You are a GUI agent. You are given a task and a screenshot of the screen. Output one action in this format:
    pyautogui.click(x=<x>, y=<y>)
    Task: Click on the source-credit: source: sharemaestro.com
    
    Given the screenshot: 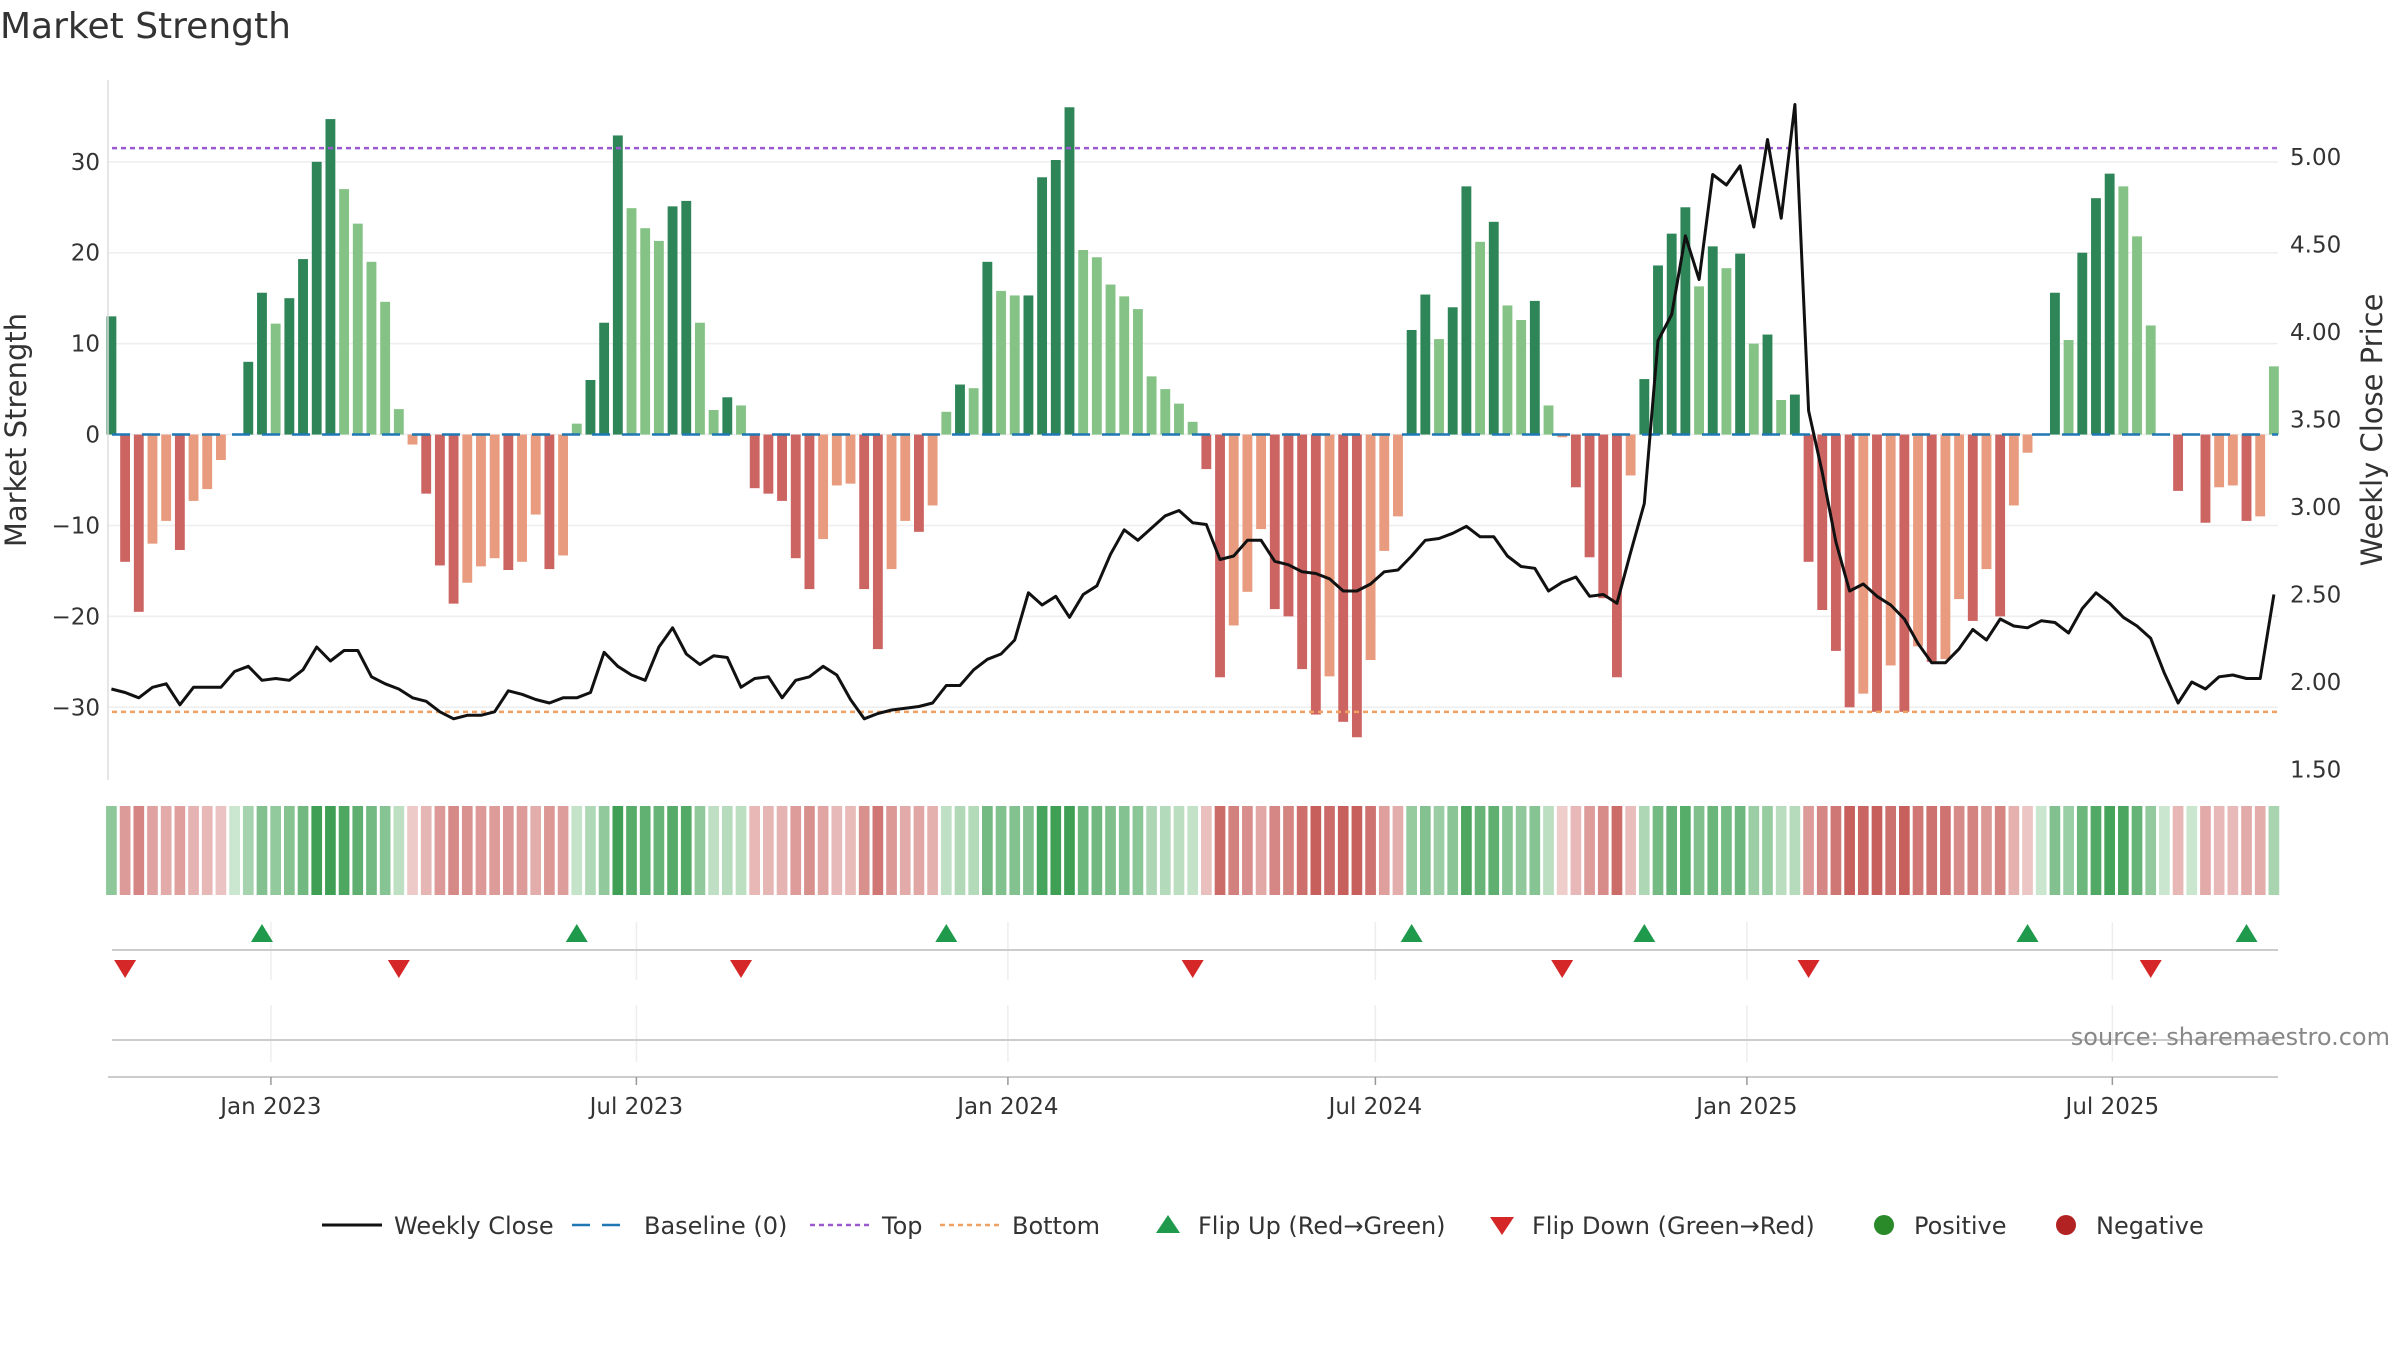 What is the action you would take?
    pyautogui.click(x=2230, y=1037)
    